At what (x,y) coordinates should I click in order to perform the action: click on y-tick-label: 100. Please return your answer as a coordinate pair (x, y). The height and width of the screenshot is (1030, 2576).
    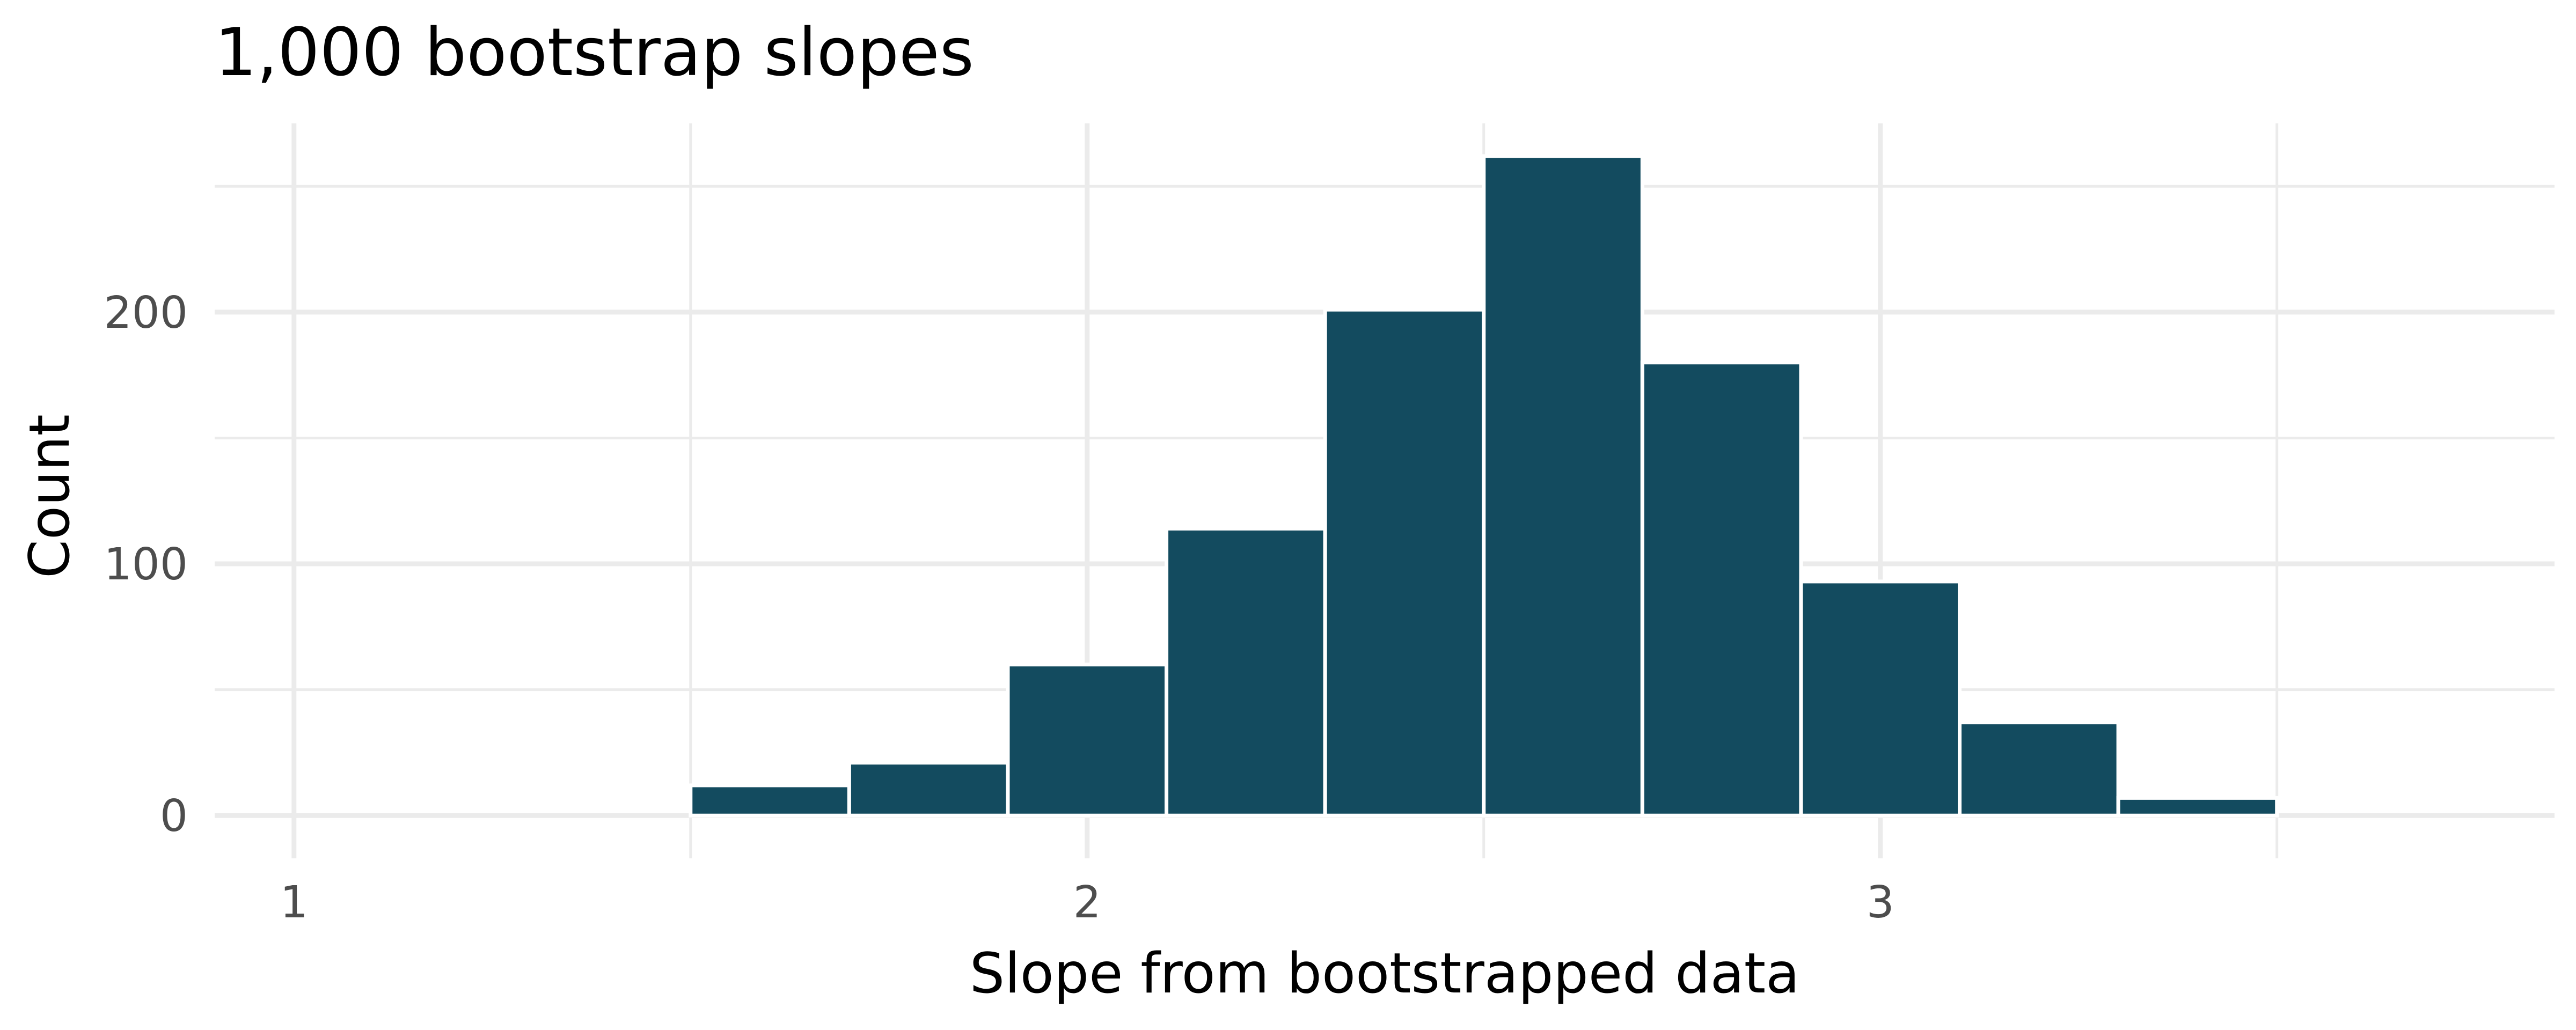
    Looking at the image, I should click on (146, 564).